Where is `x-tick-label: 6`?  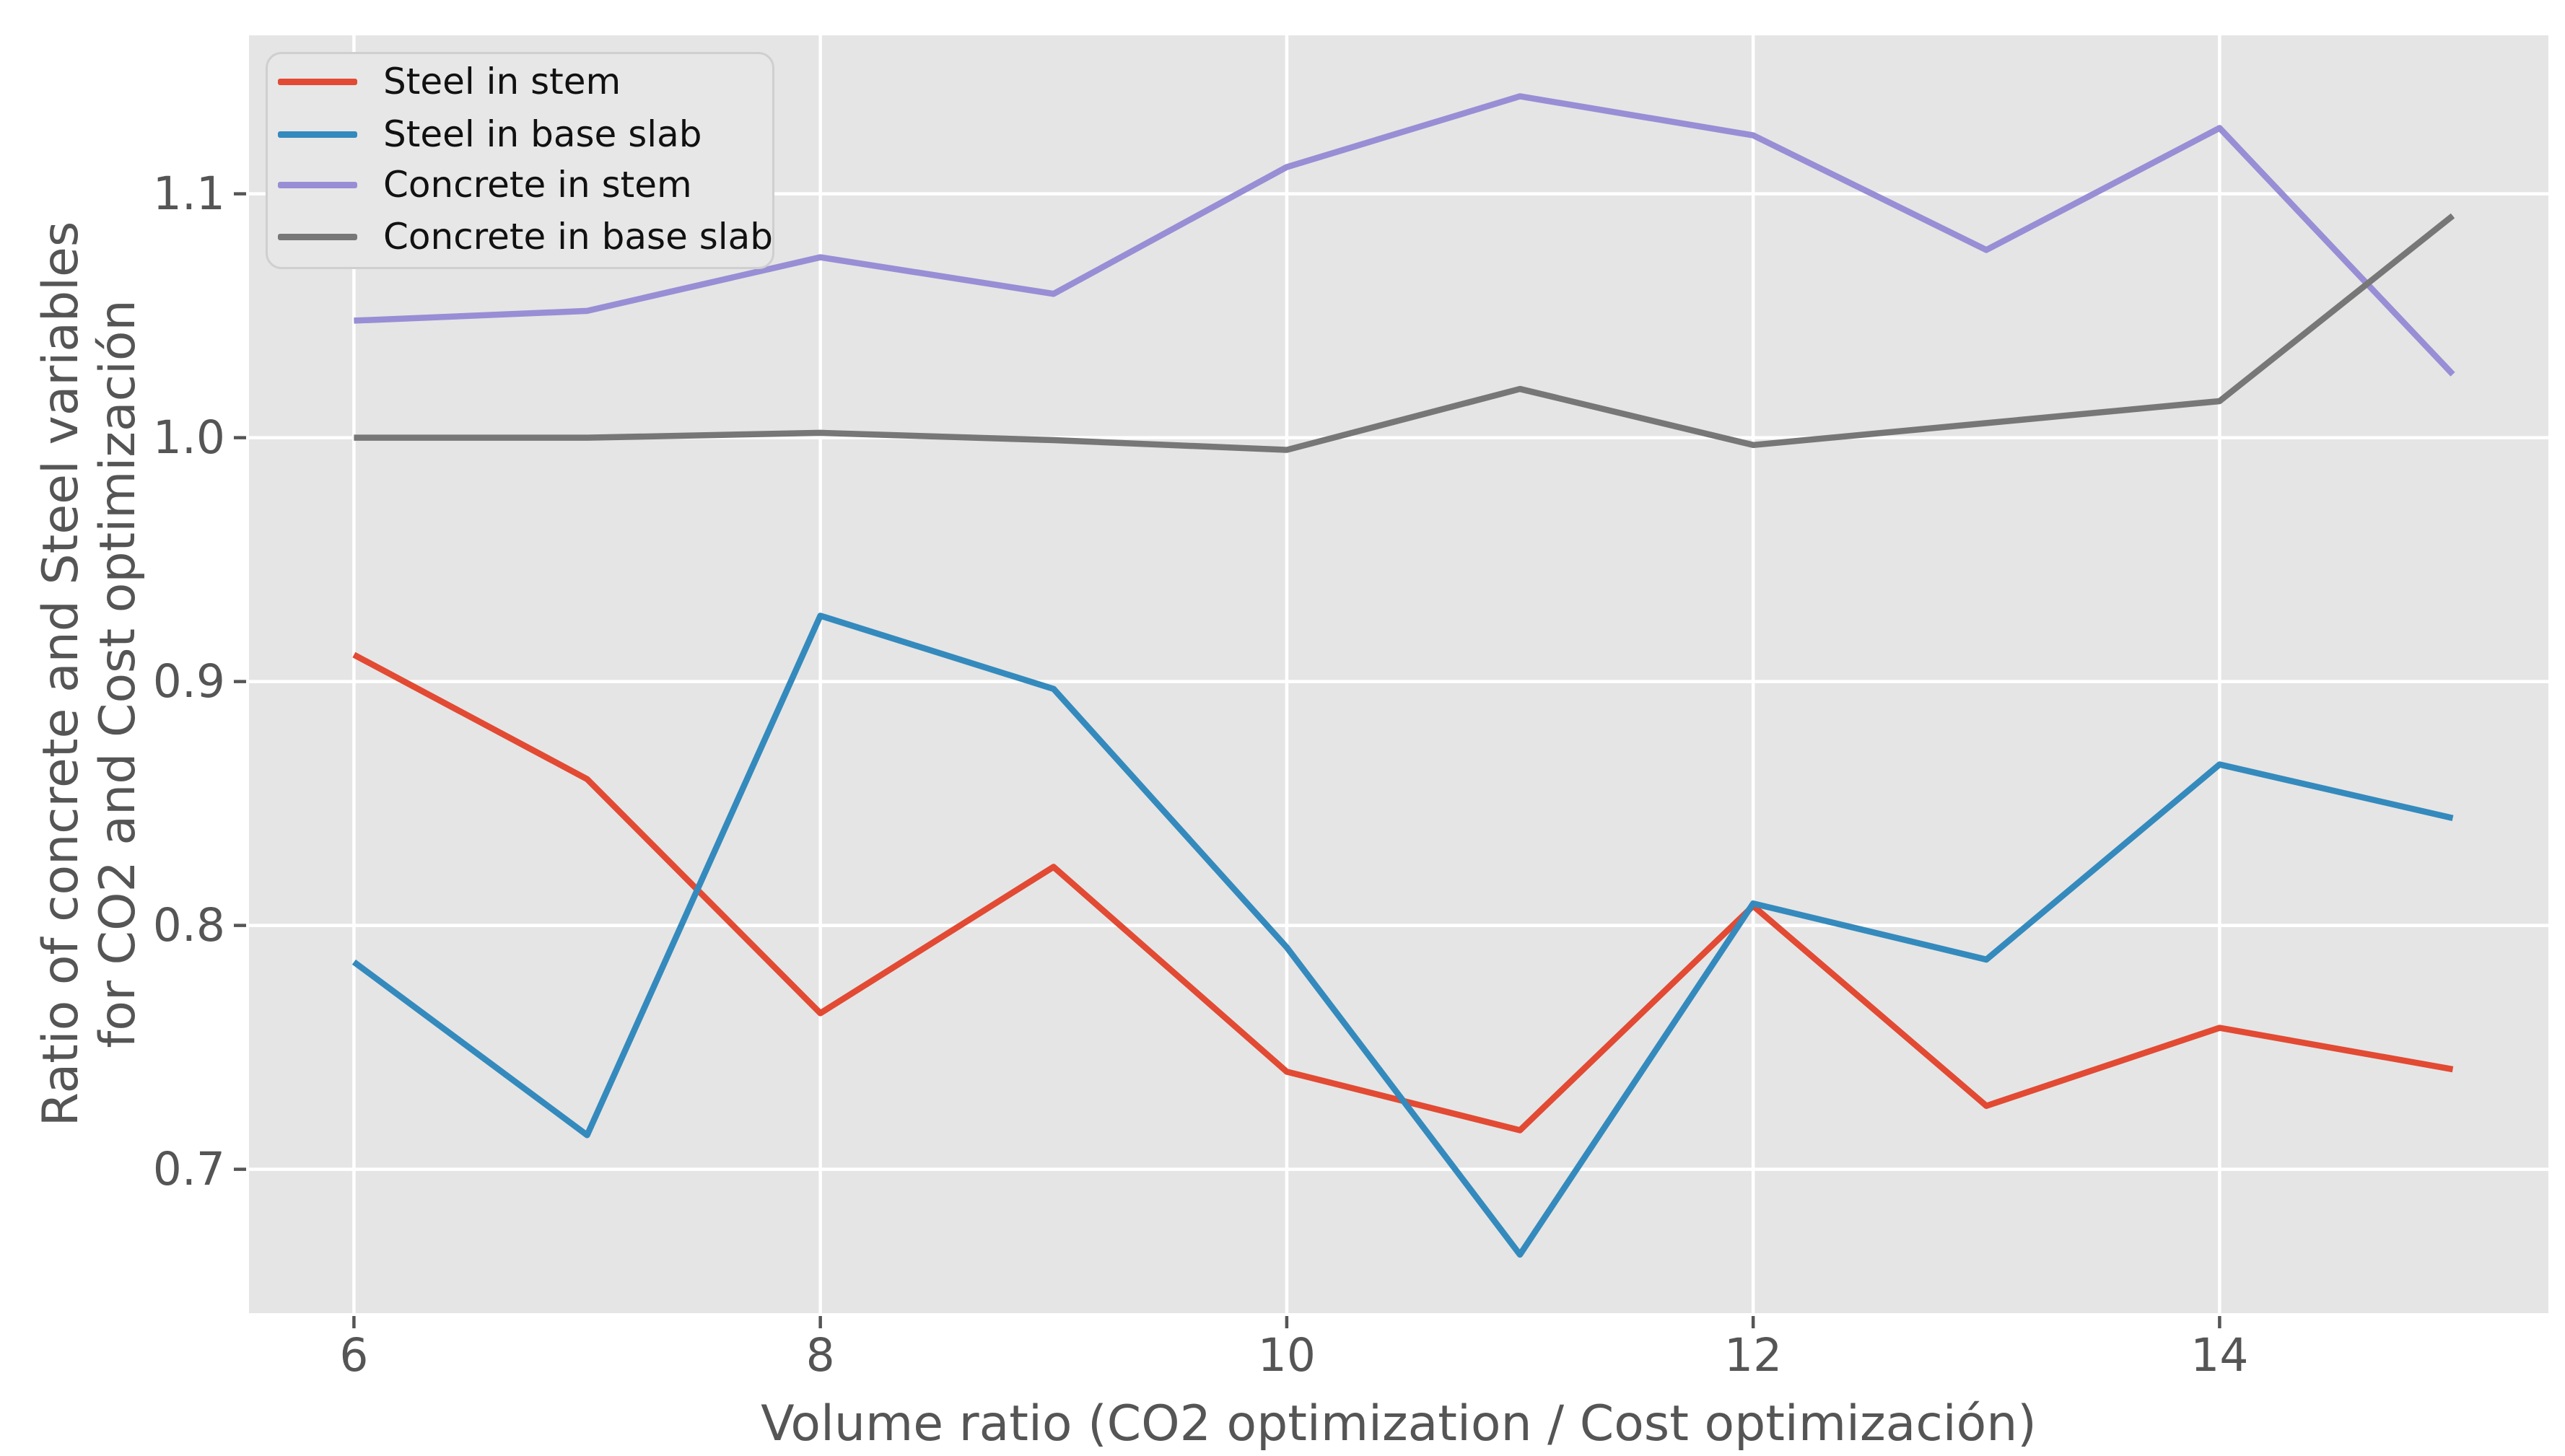 x-tick-label: 6 is located at coordinates (354, 1355).